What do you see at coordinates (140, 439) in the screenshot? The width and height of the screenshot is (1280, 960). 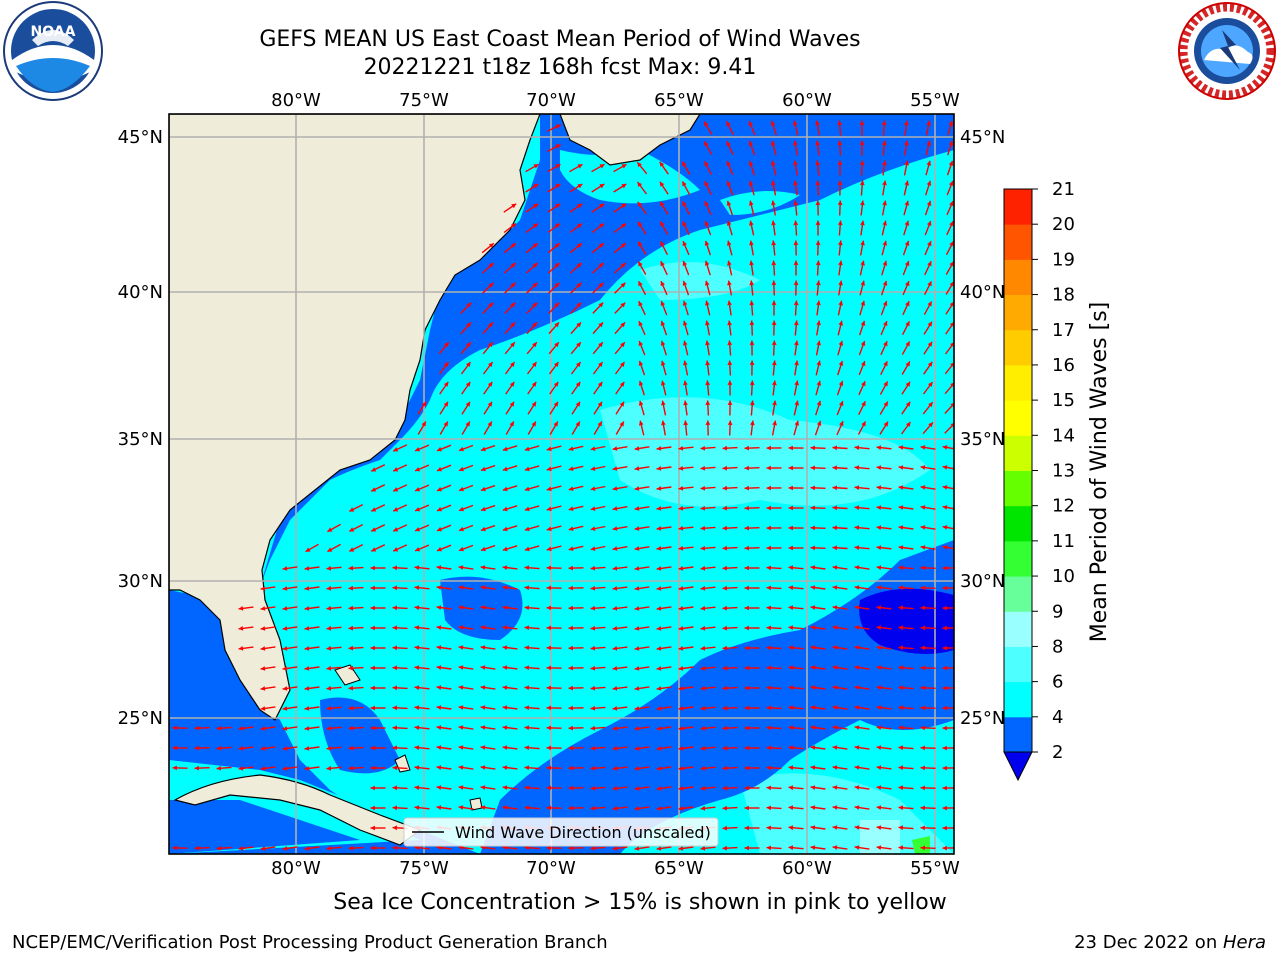 I see `lat-label-left-3: 35°N` at bounding box center [140, 439].